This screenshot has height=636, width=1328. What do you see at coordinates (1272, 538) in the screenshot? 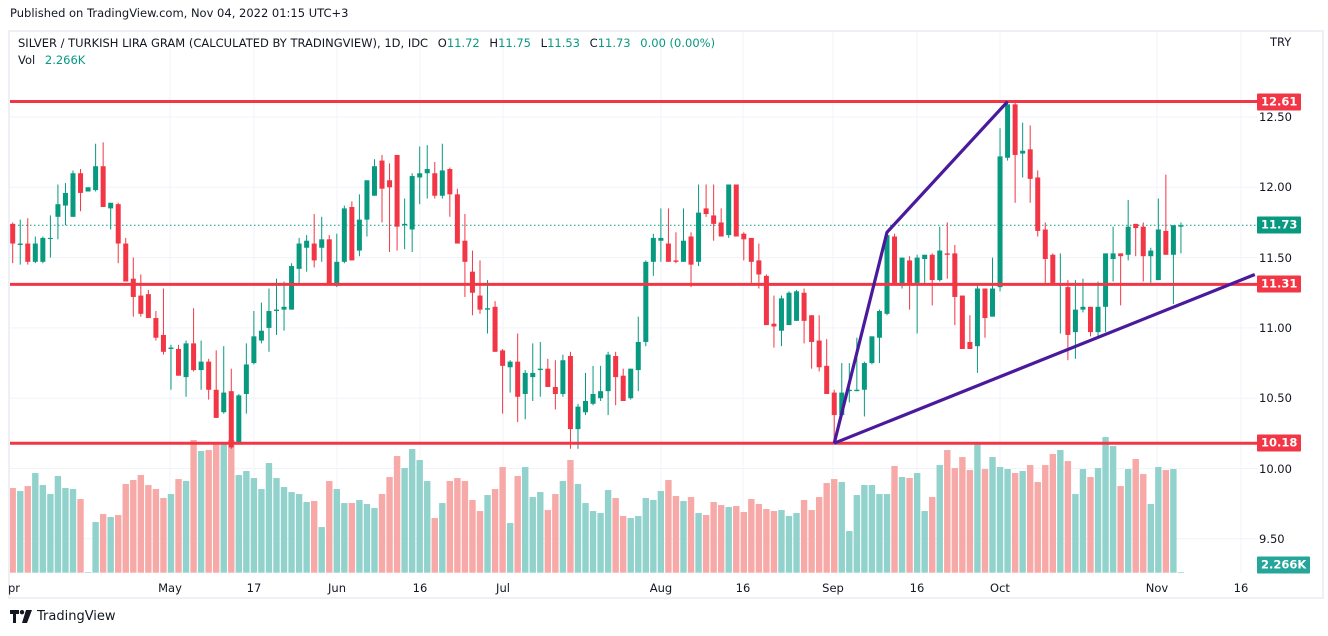
I see `price-tick: 9.50` at bounding box center [1272, 538].